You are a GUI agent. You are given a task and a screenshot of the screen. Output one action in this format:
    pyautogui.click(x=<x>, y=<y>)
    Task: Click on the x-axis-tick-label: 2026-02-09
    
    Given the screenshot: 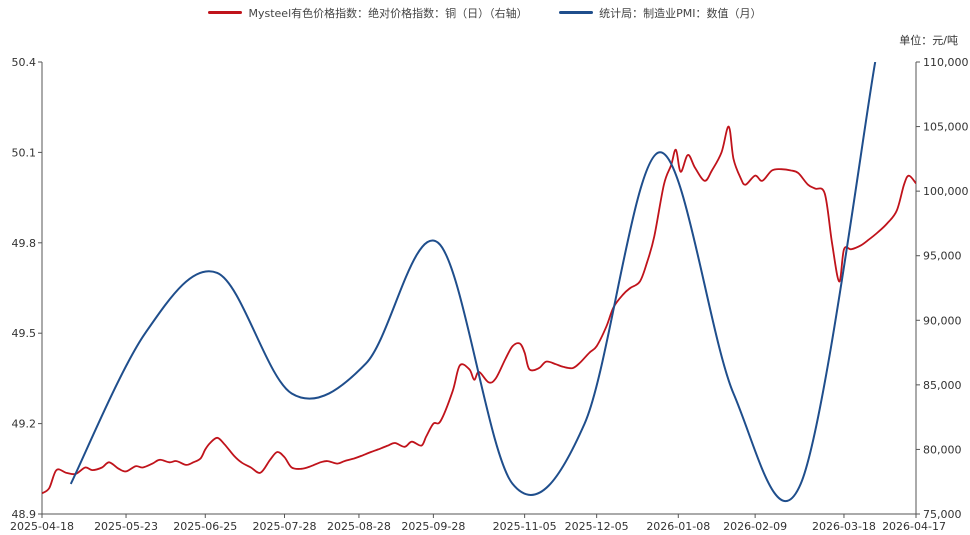 What is the action you would take?
    pyautogui.click(x=755, y=526)
    